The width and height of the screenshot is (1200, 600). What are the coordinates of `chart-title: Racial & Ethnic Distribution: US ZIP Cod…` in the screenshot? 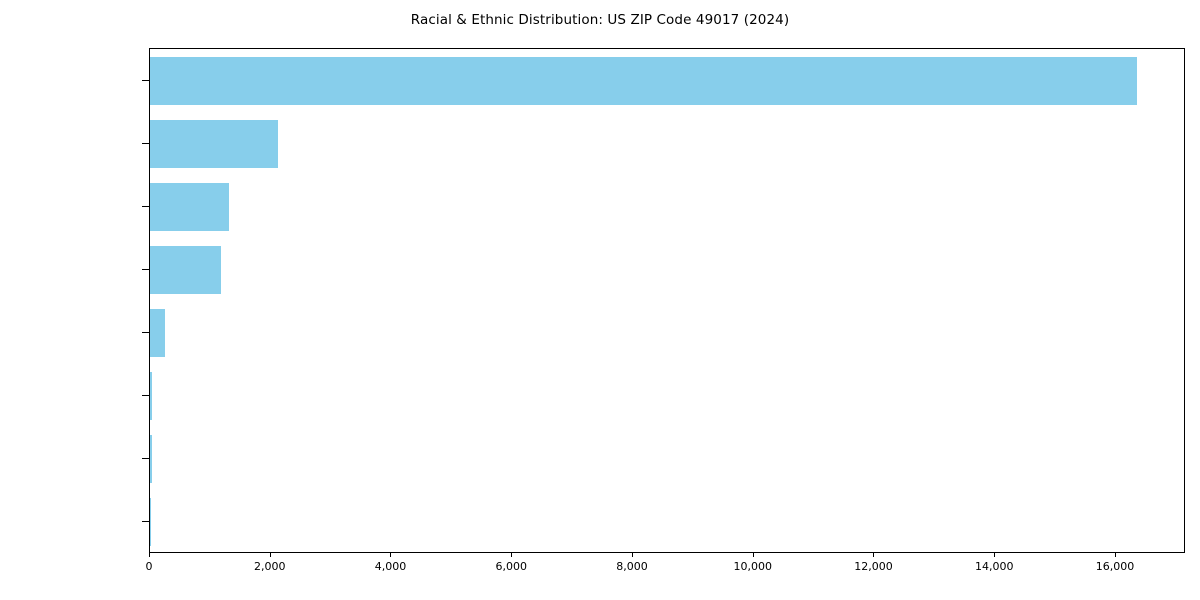 It's located at (600, 20).